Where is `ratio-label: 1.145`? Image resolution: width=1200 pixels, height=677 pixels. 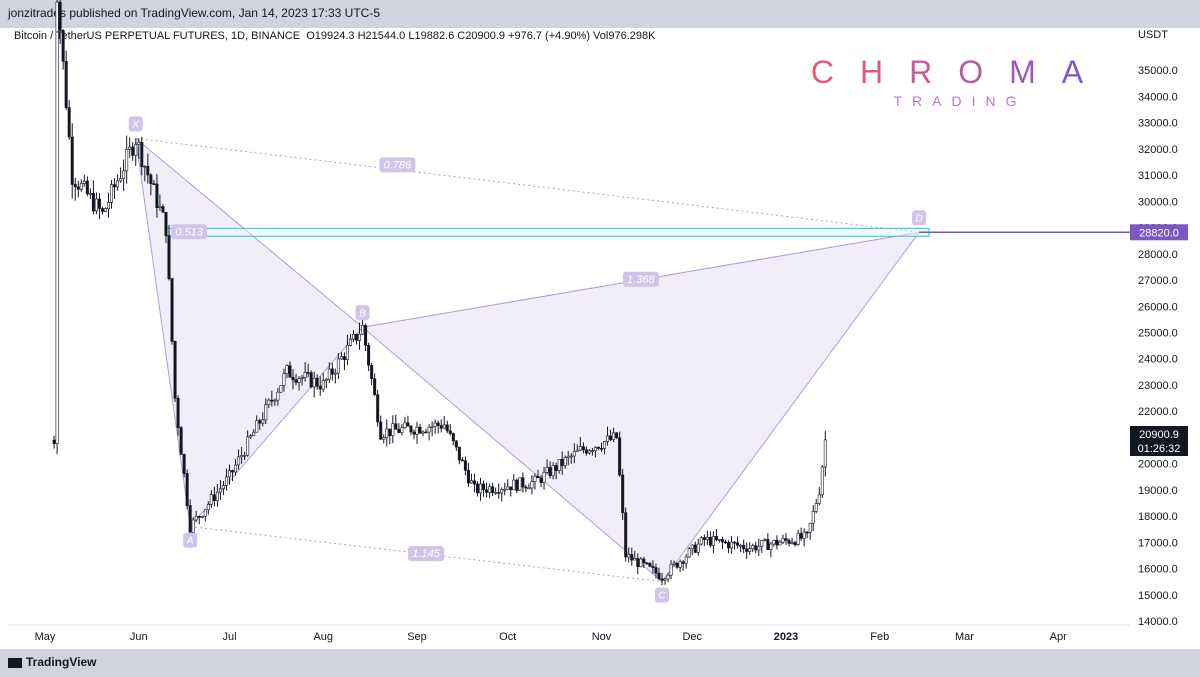 ratio-label: 1.145 is located at coordinates (426, 554).